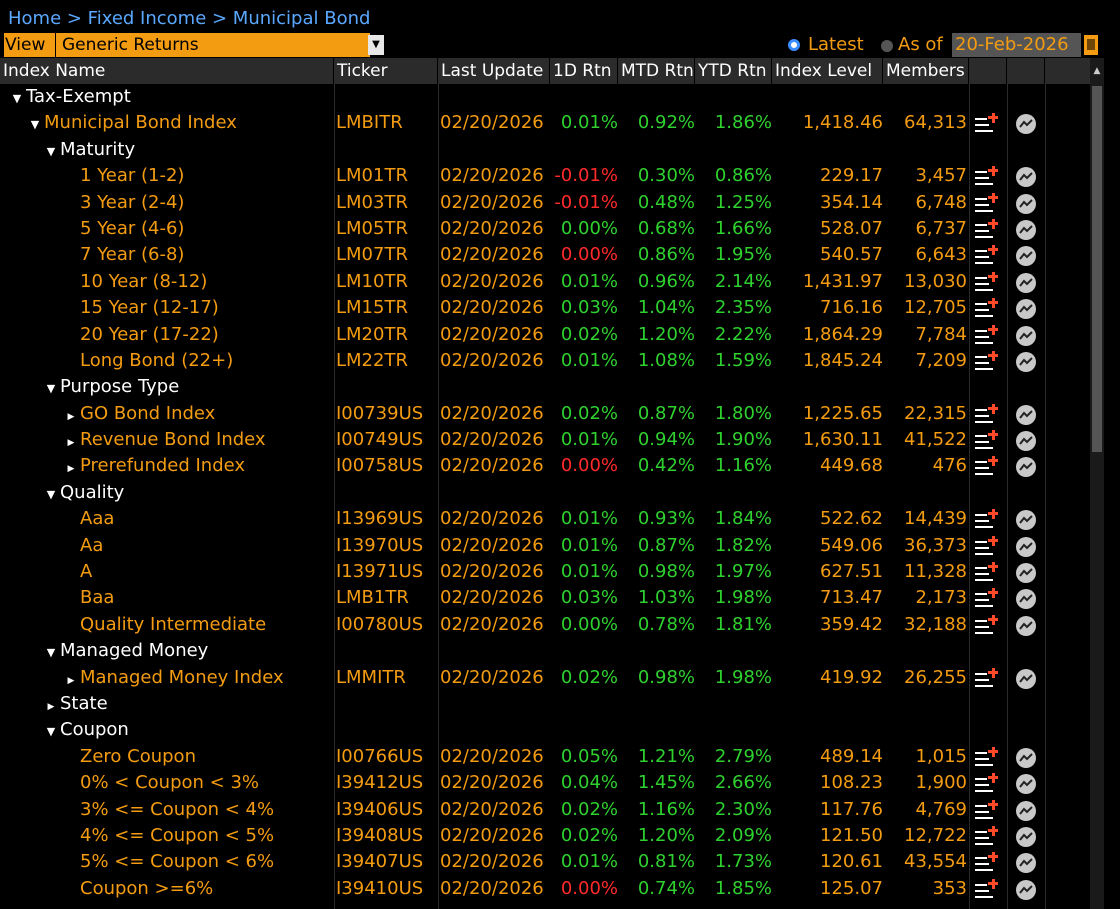 The height and width of the screenshot is (909, 1120). I want to click on index-name-cell: Aaa, so click(88, 519).